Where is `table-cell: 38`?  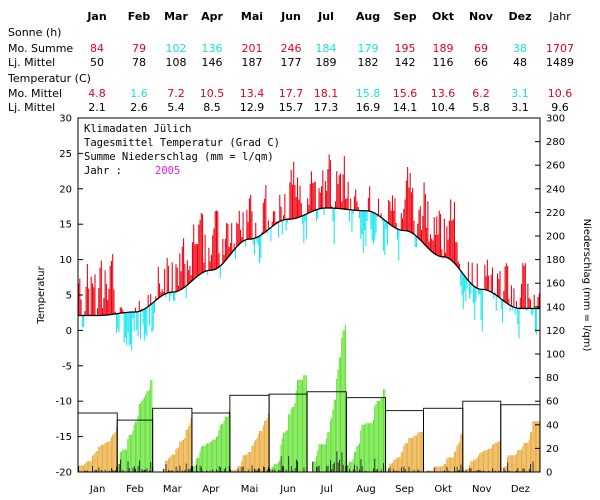 table-cell: 38 is located at coordinates (520, 48).